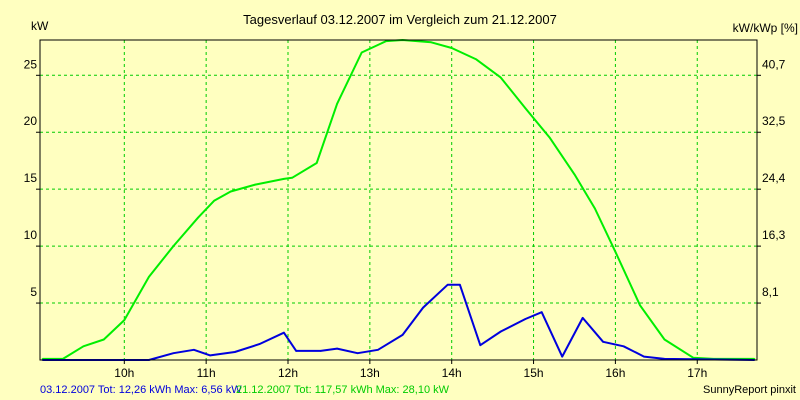 This screenshot has height=400, width=800. I want to click on x-tick-label: 10h, so click(124, 373).